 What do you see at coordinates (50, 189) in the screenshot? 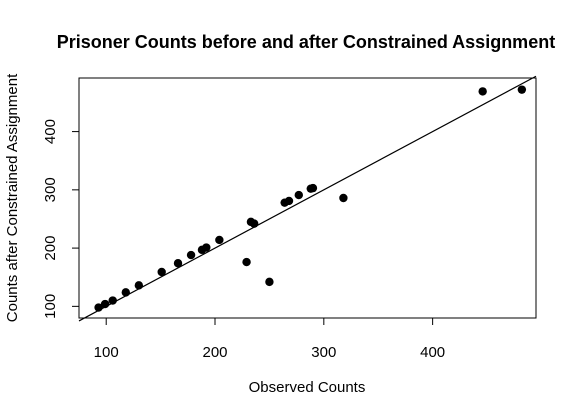
I see `y-tick-label: 300` at bounding box center [50, 189].